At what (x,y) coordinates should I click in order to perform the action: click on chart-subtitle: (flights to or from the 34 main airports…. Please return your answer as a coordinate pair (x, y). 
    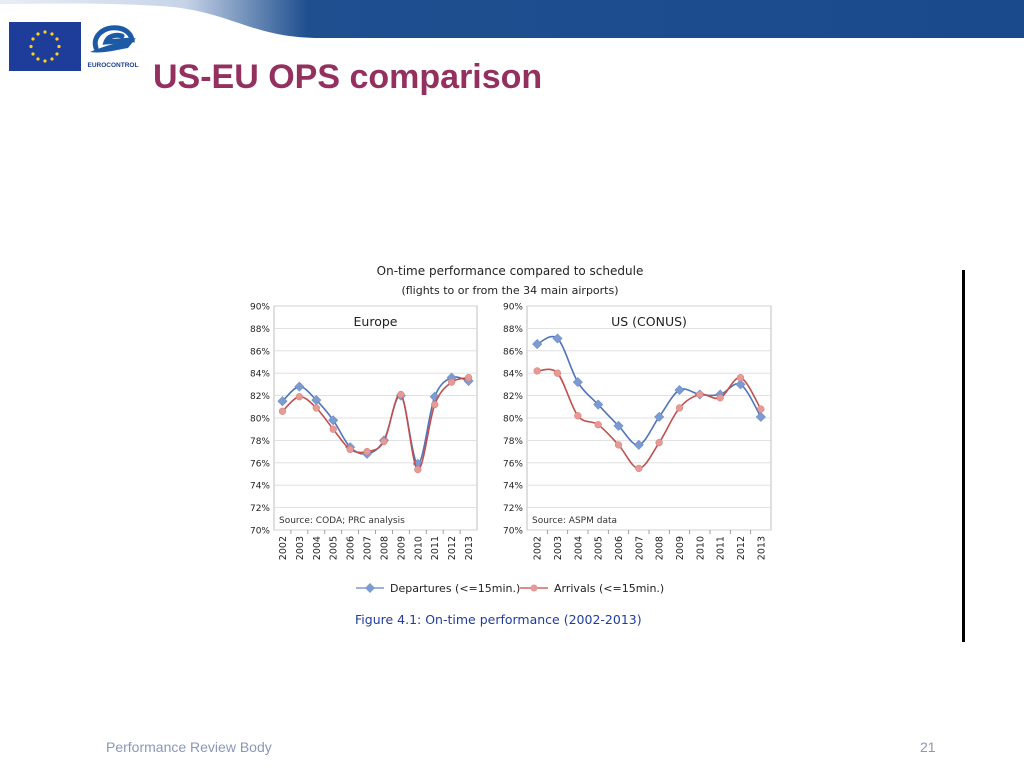
    Looking at the image, I should click on (509, 290).